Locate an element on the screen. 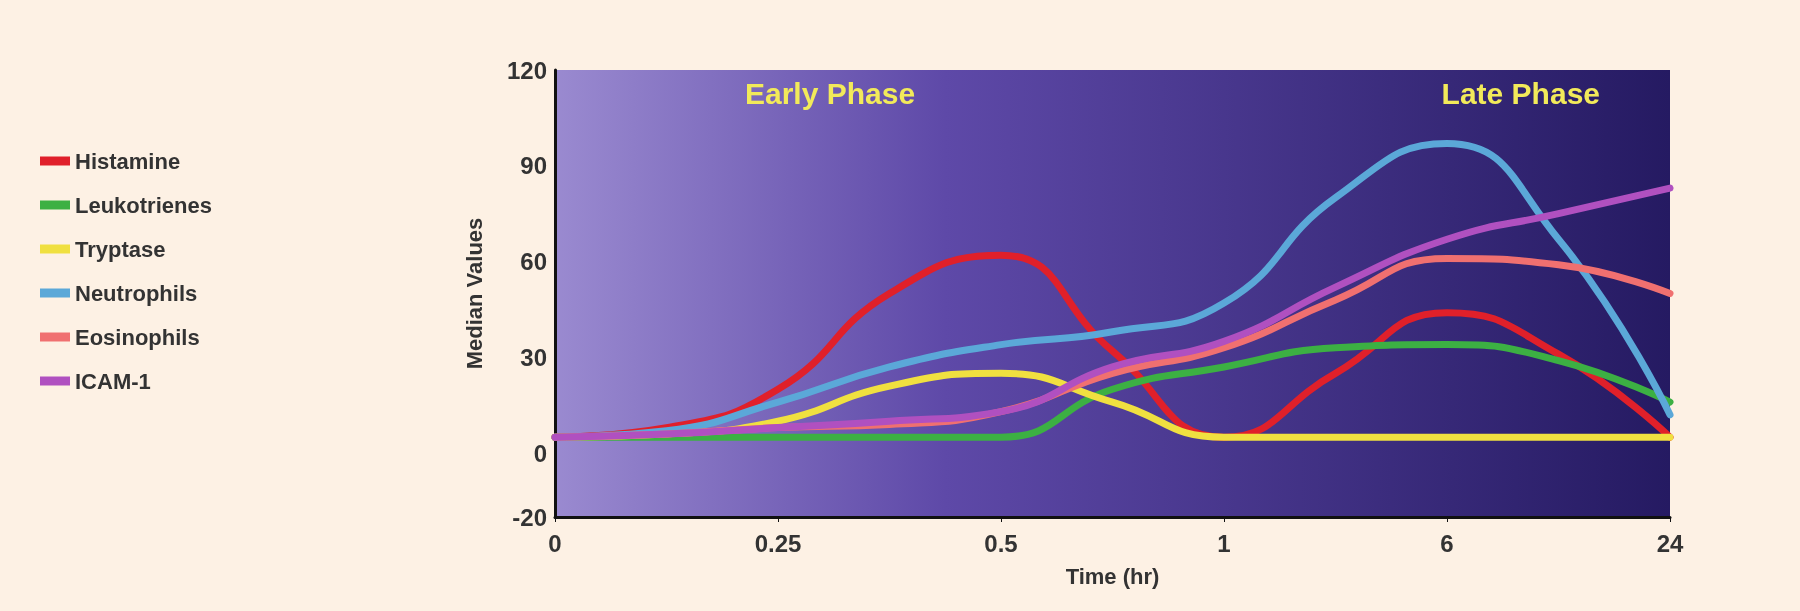 Image resolution: width=1800 pixels, height=611 pixels. legend-label: Leukotrienes is located at coordinates (143, 205).